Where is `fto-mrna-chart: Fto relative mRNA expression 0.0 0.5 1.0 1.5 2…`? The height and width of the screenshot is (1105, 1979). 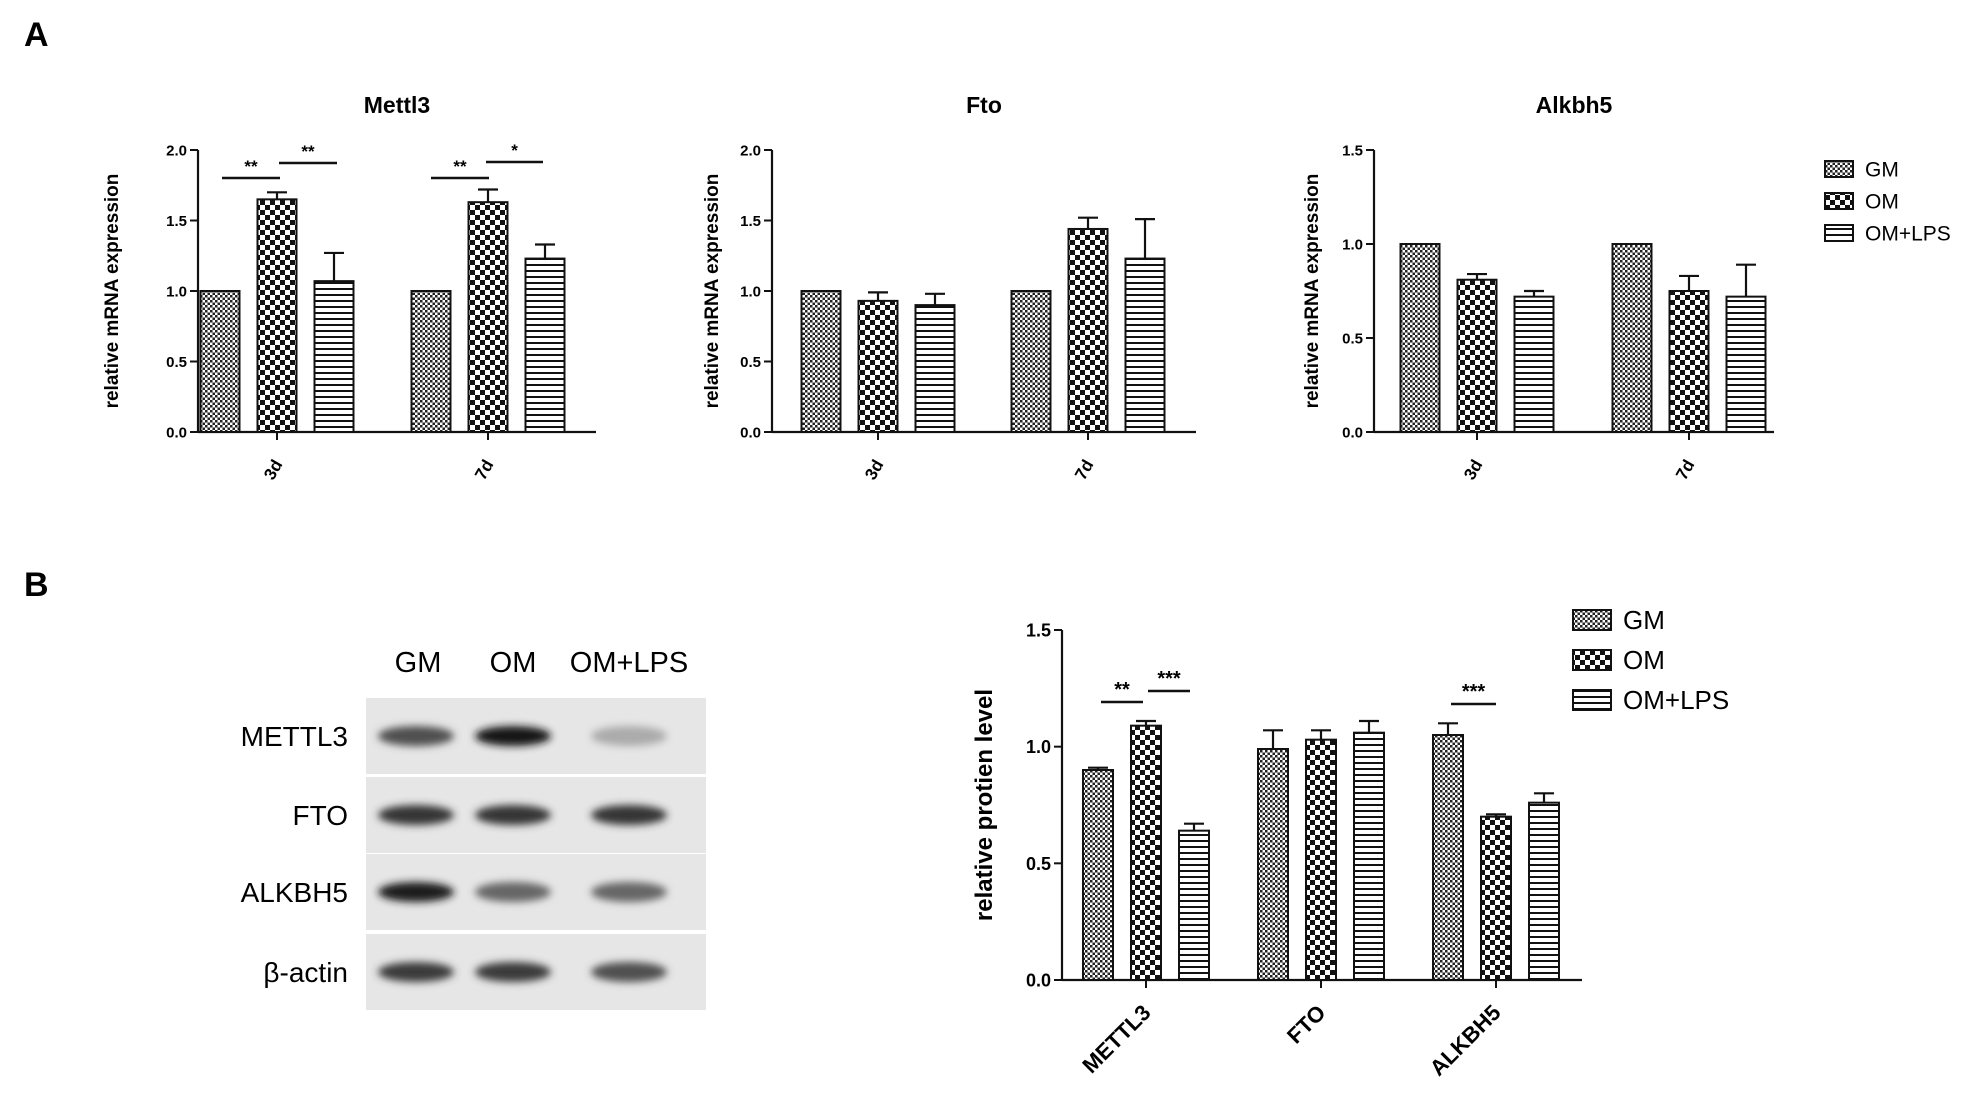
fto-mrna-chart: Fto relative mRNA expression 0.0 0.5 1.0 1.5 2… is located at coordinates (949, 287).